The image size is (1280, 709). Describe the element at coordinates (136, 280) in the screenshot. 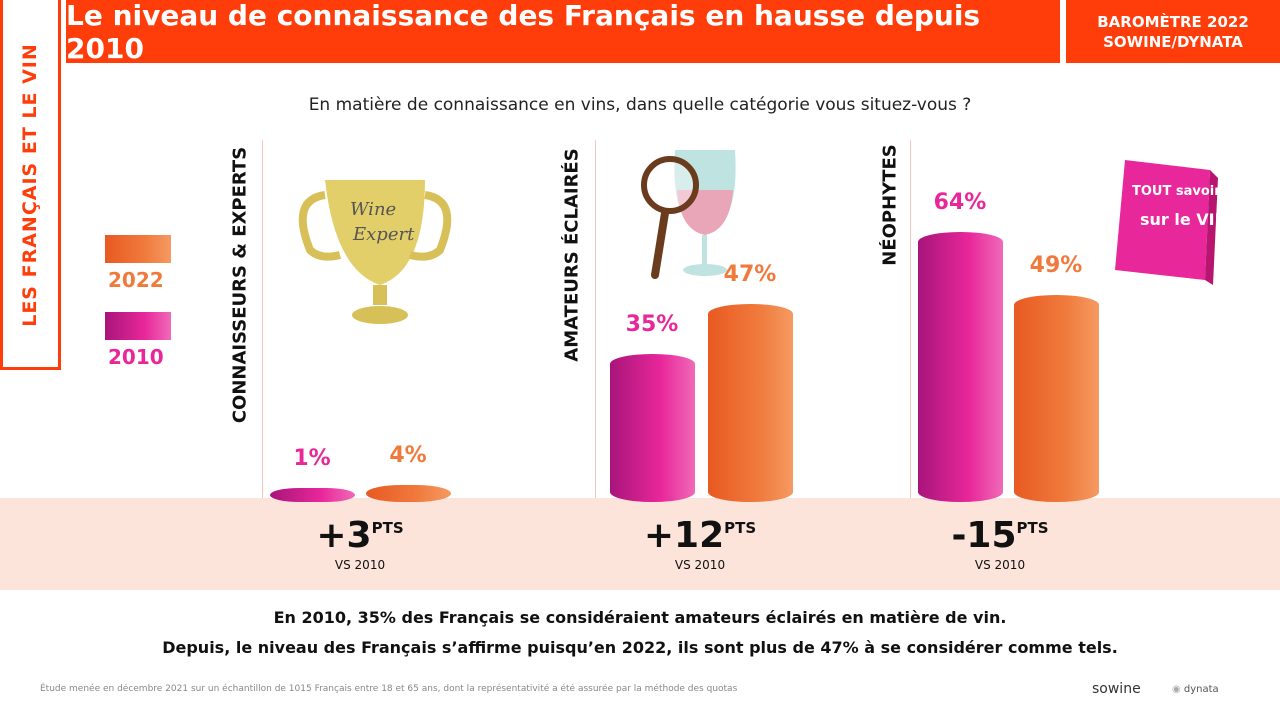

I see `legend-label-2022: 2022` at that location.